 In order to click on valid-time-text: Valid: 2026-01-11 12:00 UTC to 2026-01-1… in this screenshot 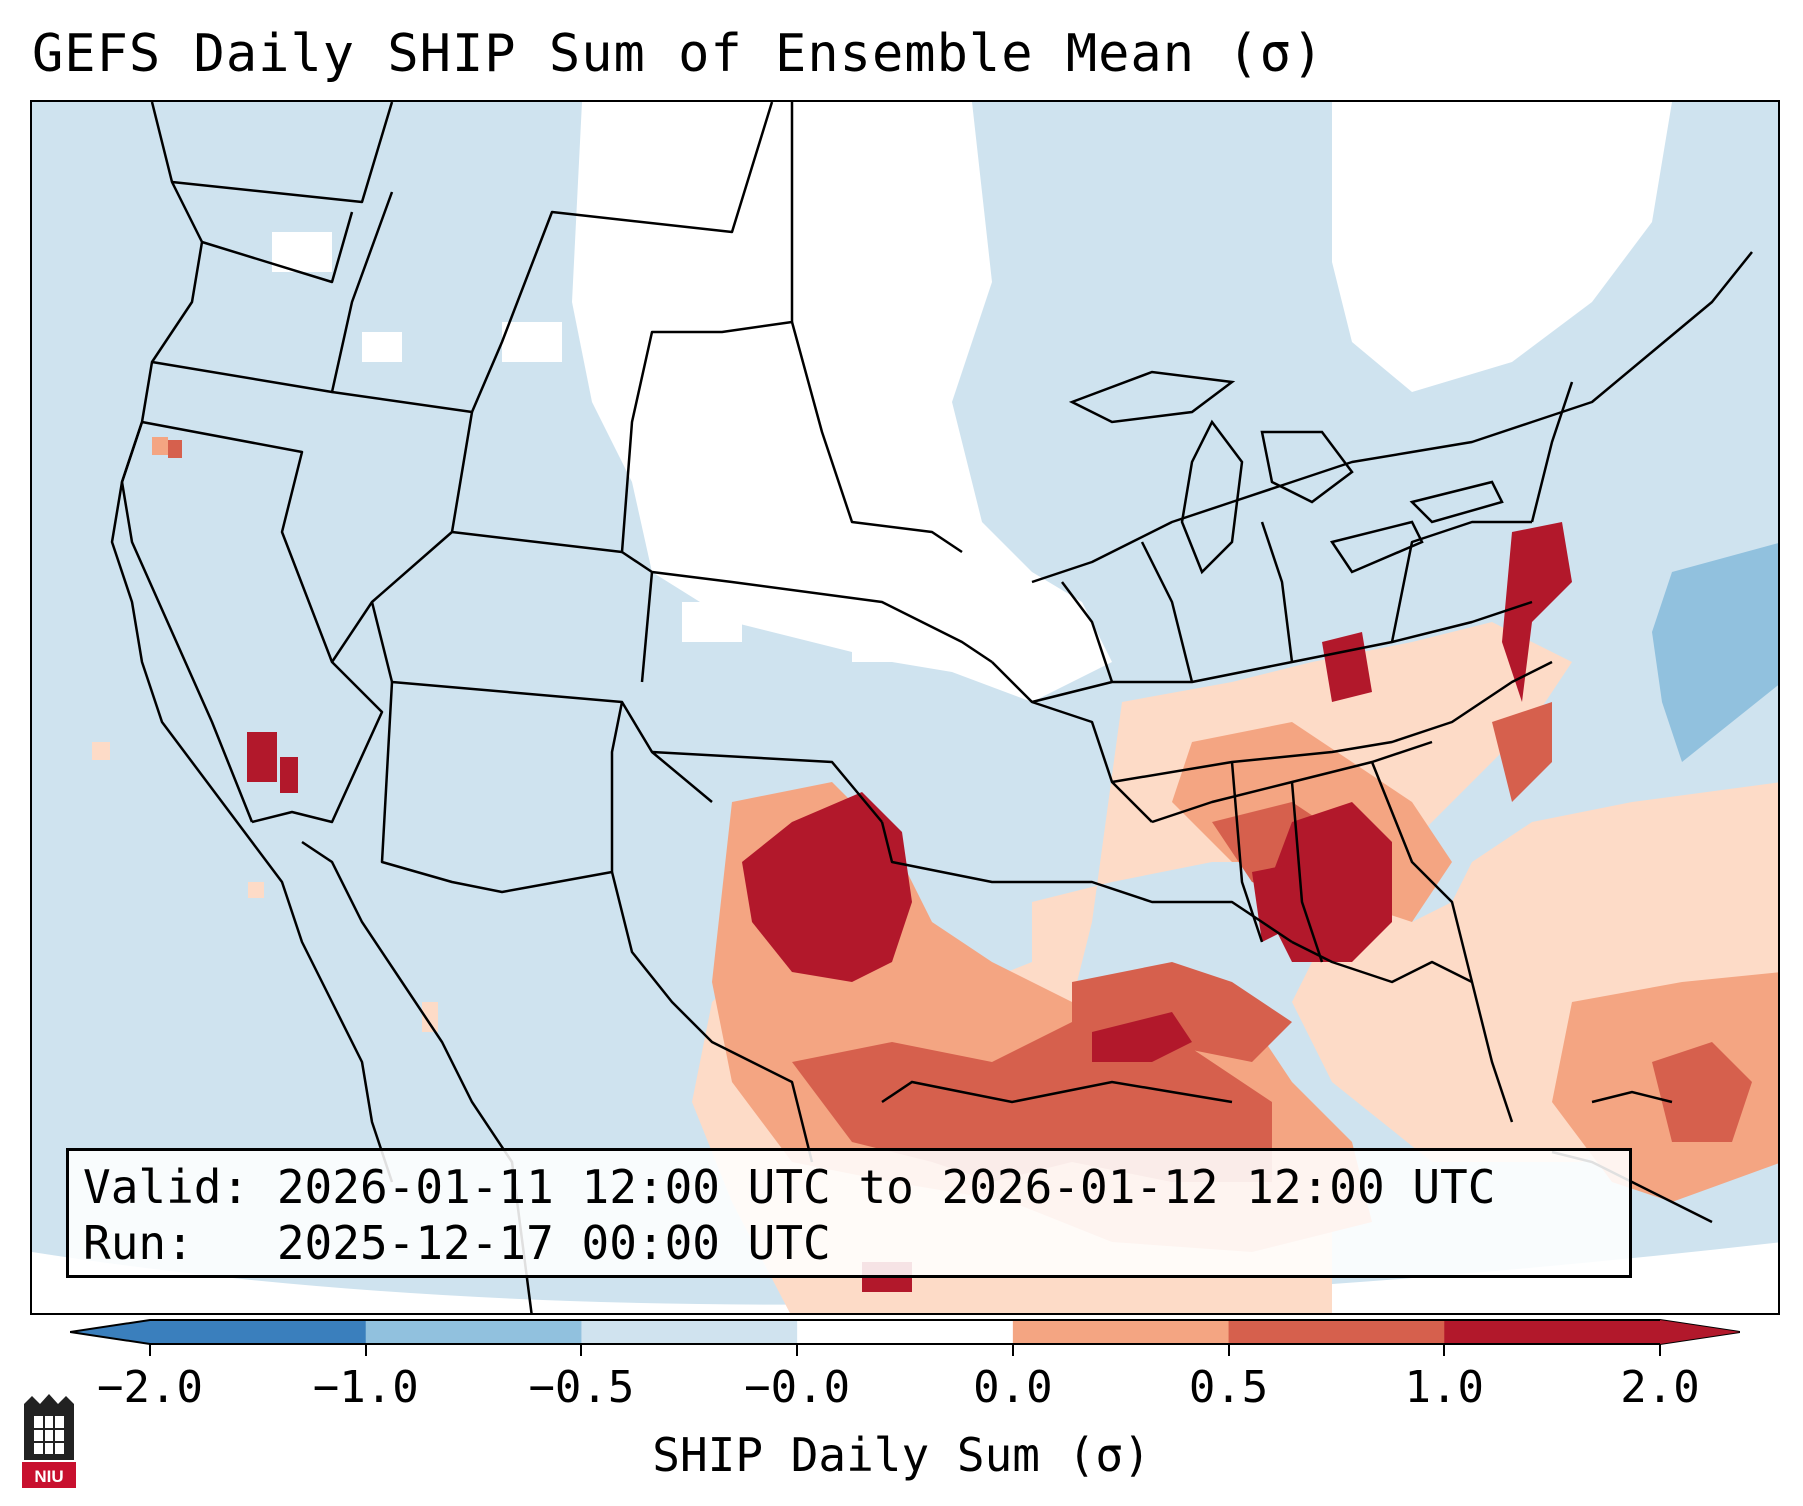, I will do `click(789, 1187)`.